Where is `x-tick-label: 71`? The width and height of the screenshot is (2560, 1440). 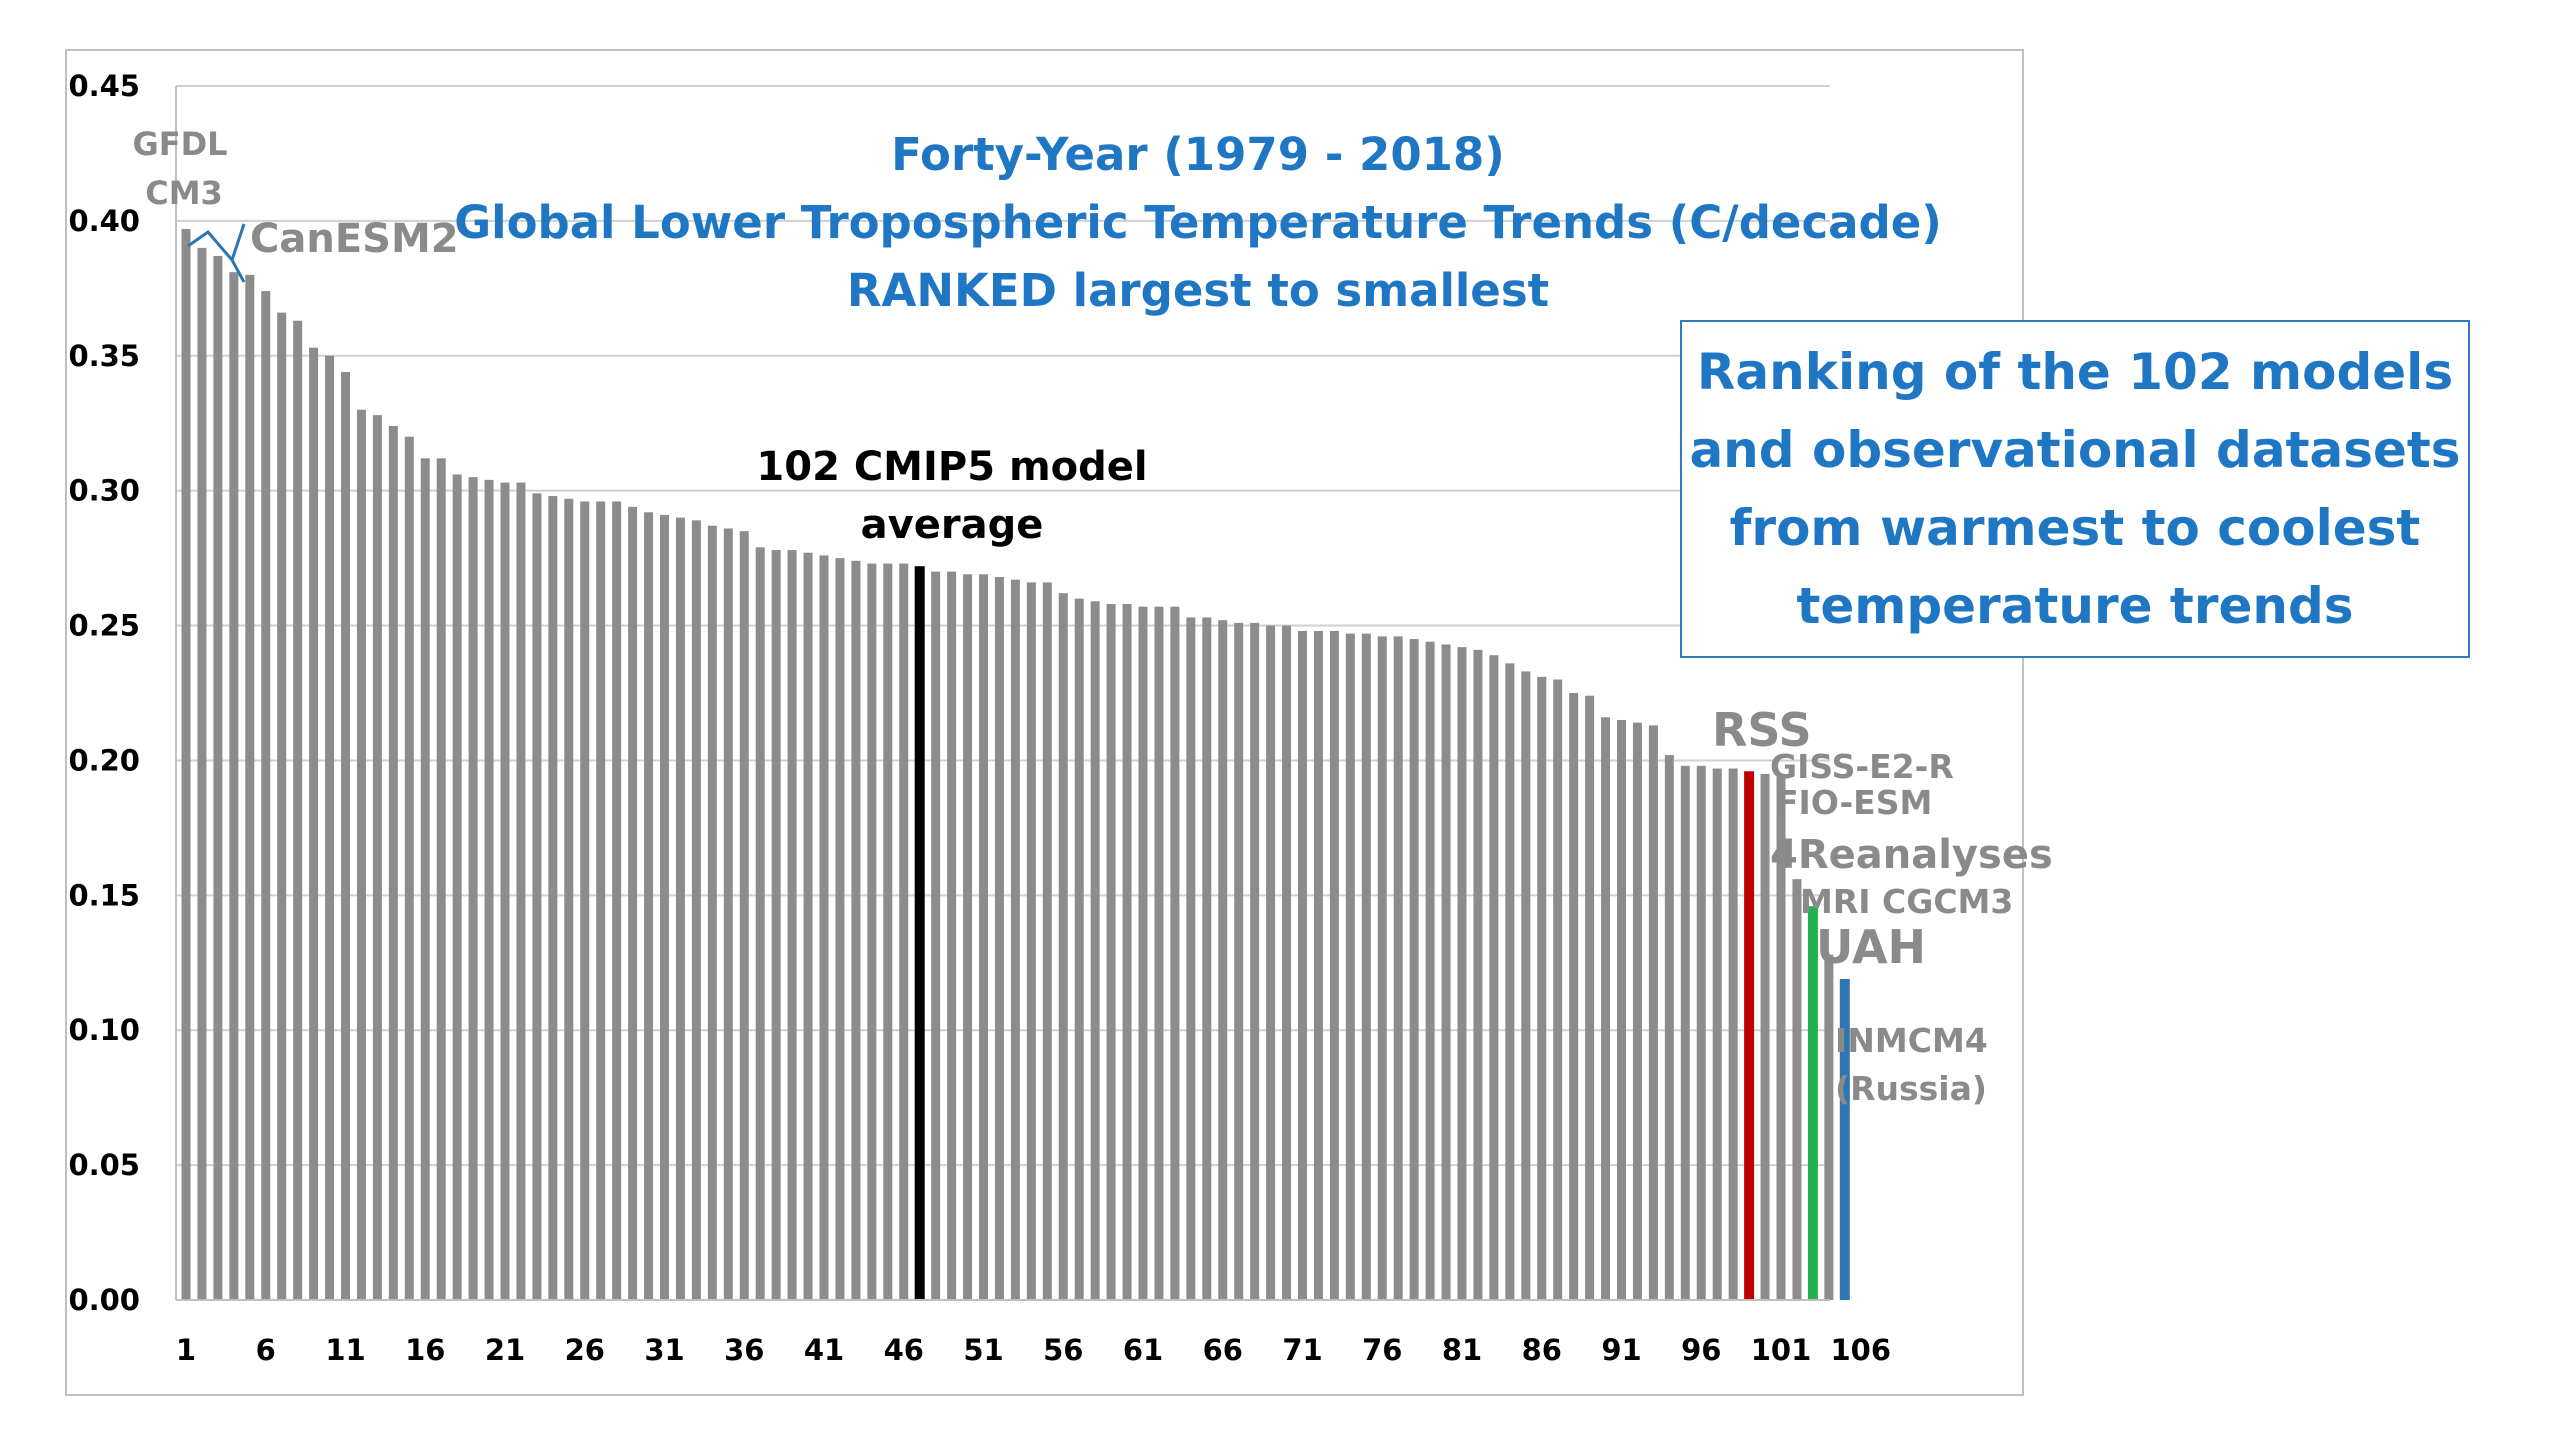 x-tick-label: 71 is located at coordinates (1302, 1350).